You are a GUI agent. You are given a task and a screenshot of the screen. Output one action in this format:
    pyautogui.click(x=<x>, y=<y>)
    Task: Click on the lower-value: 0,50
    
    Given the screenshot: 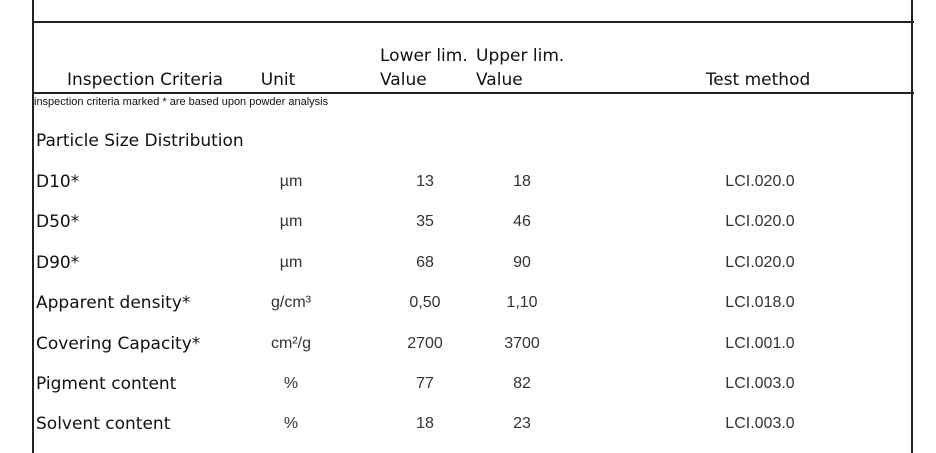 What is the action you would take?
    pyautogui.click(x=425, y=303)
    